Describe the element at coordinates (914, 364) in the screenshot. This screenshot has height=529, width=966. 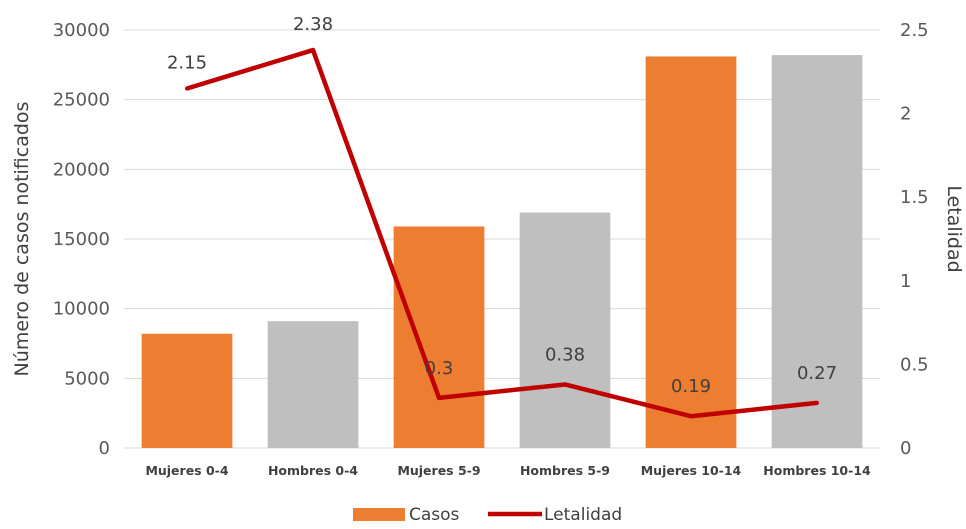
I see `y2-tick-label: 0.5` at that location.